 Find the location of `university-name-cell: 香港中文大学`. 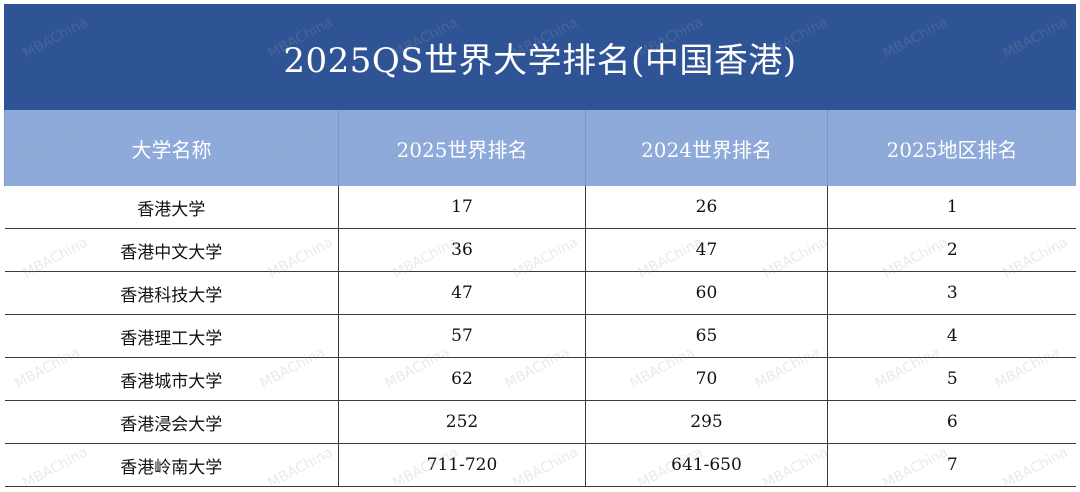

university-name-cell: 香港中文大学 is located at coordinates (171, 250).